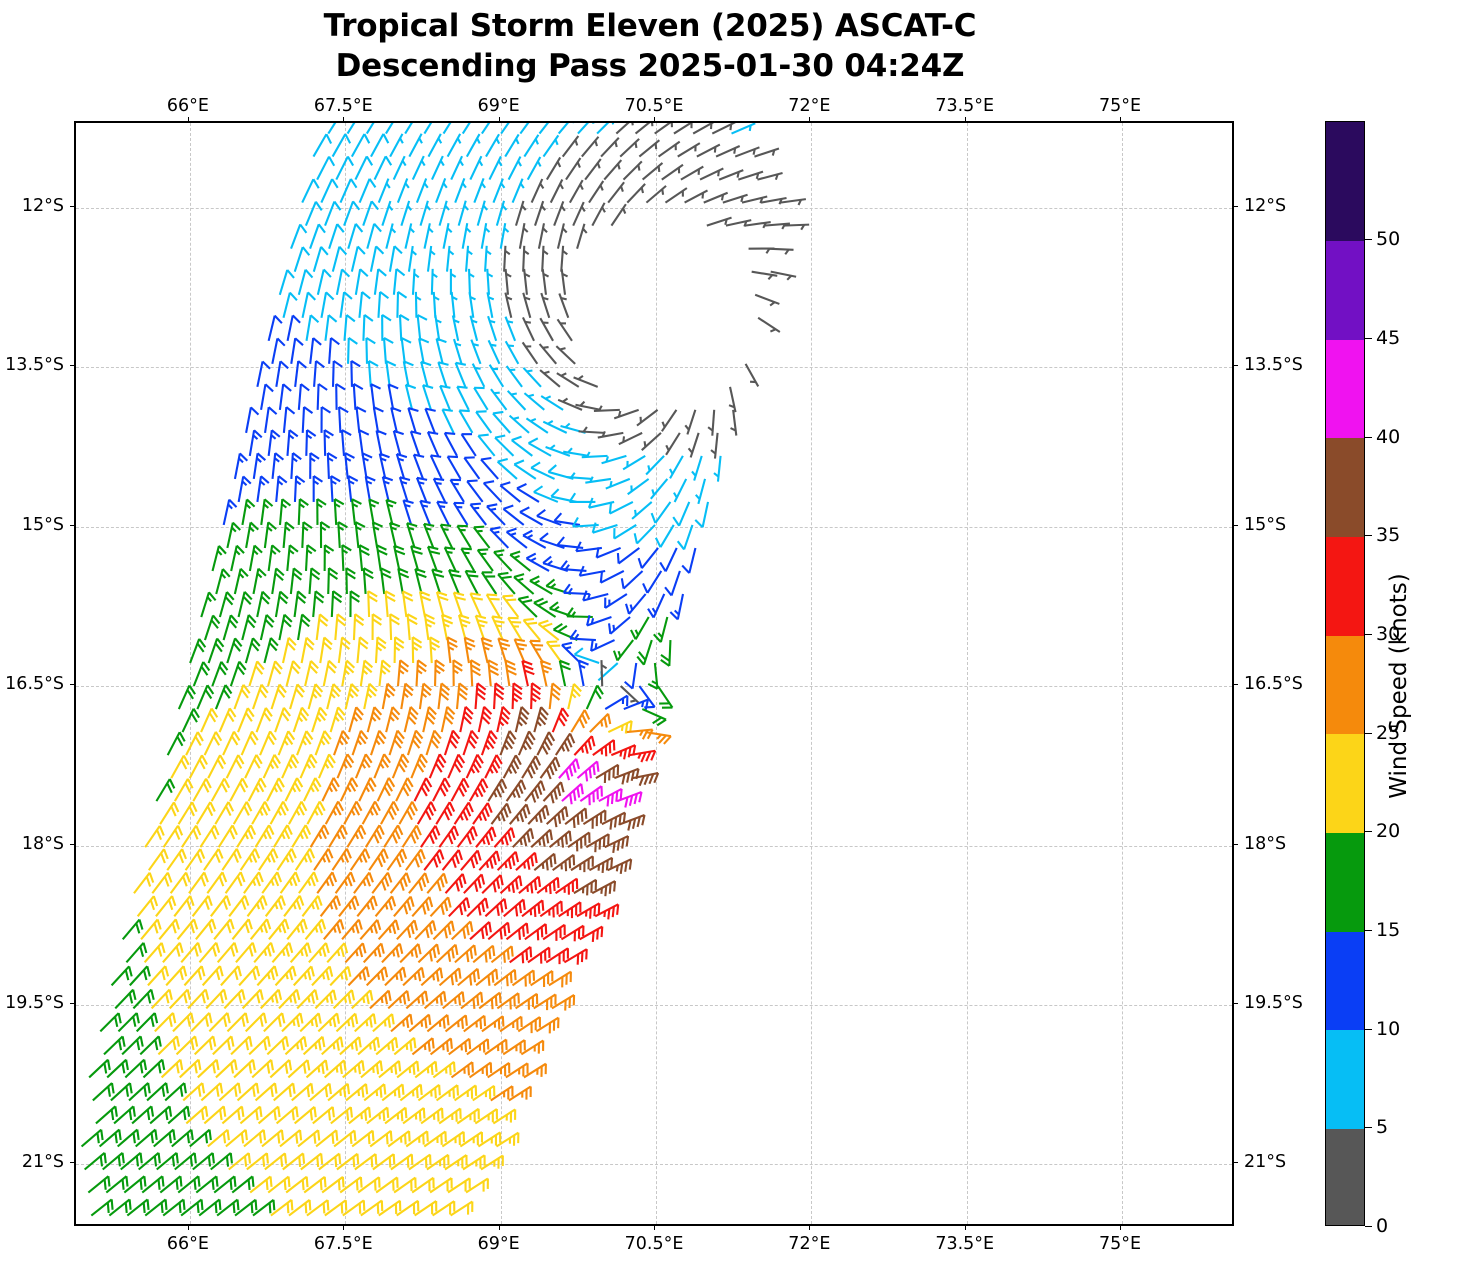 The width and height of the screenshot is (1464, 1264). Describe the element at coordinates (498, 106) in the screenshot. I see `x-tick-label-top: 69°E` at that location.